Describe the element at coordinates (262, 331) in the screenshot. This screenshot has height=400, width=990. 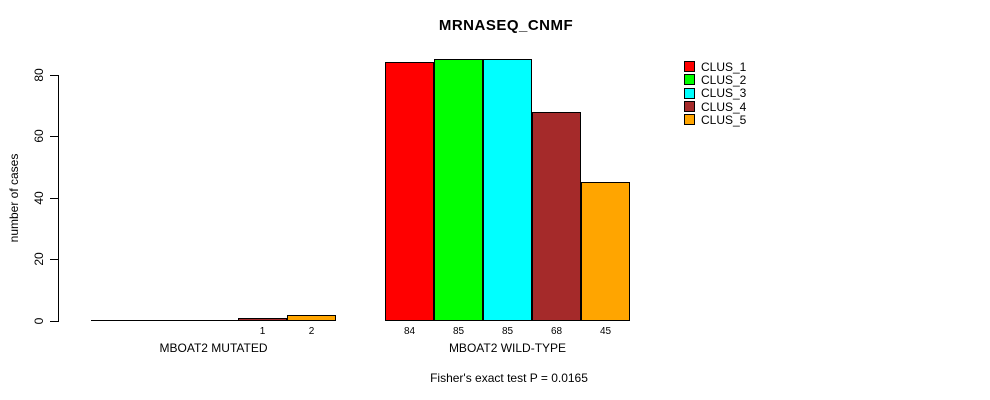
I see `bar-value-label: 1` at that location.